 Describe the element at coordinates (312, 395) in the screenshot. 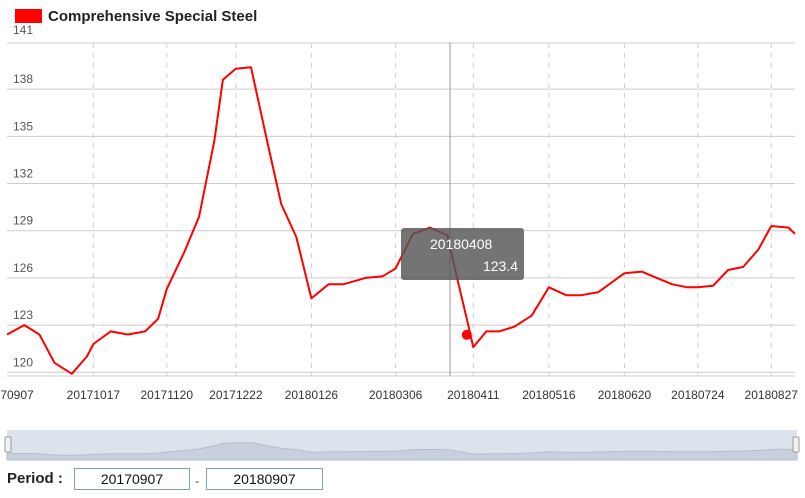

I see `x-tick-label: 20180126` at that location.